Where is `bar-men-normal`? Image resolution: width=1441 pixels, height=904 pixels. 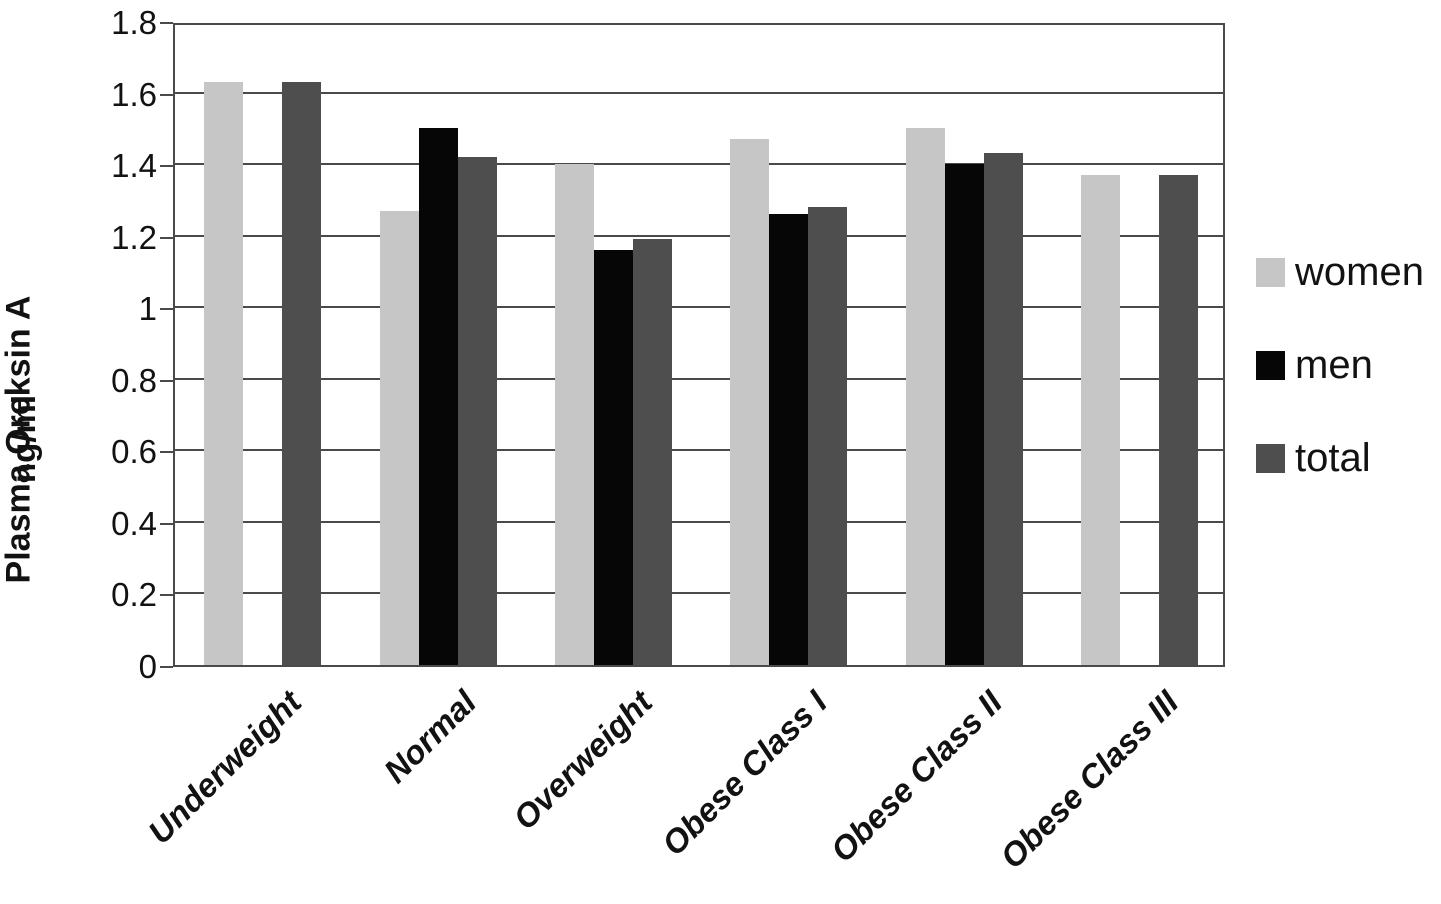
bar-men-normal is located at coordinates (438, 396).